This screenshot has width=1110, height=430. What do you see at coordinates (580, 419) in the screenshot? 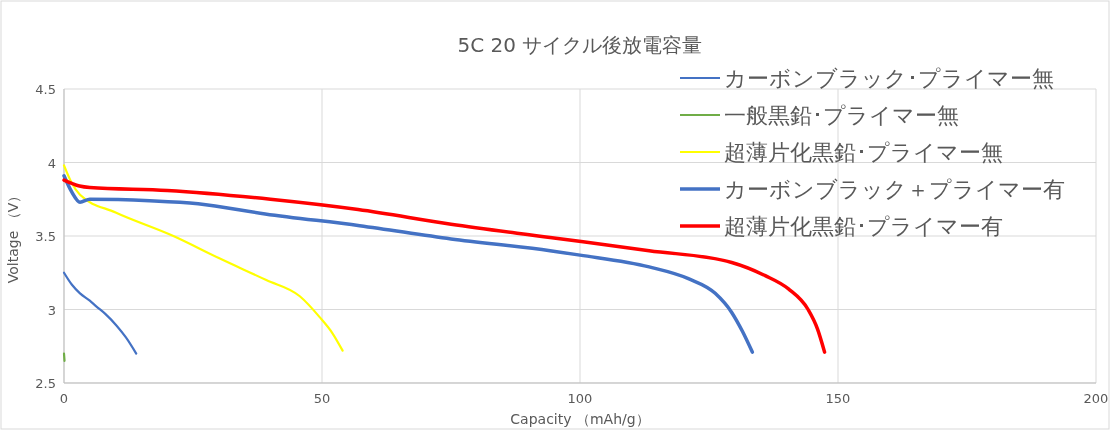
I see `x-axis-title: Capacity （mAh/g）` at bounding box center [580, 419].